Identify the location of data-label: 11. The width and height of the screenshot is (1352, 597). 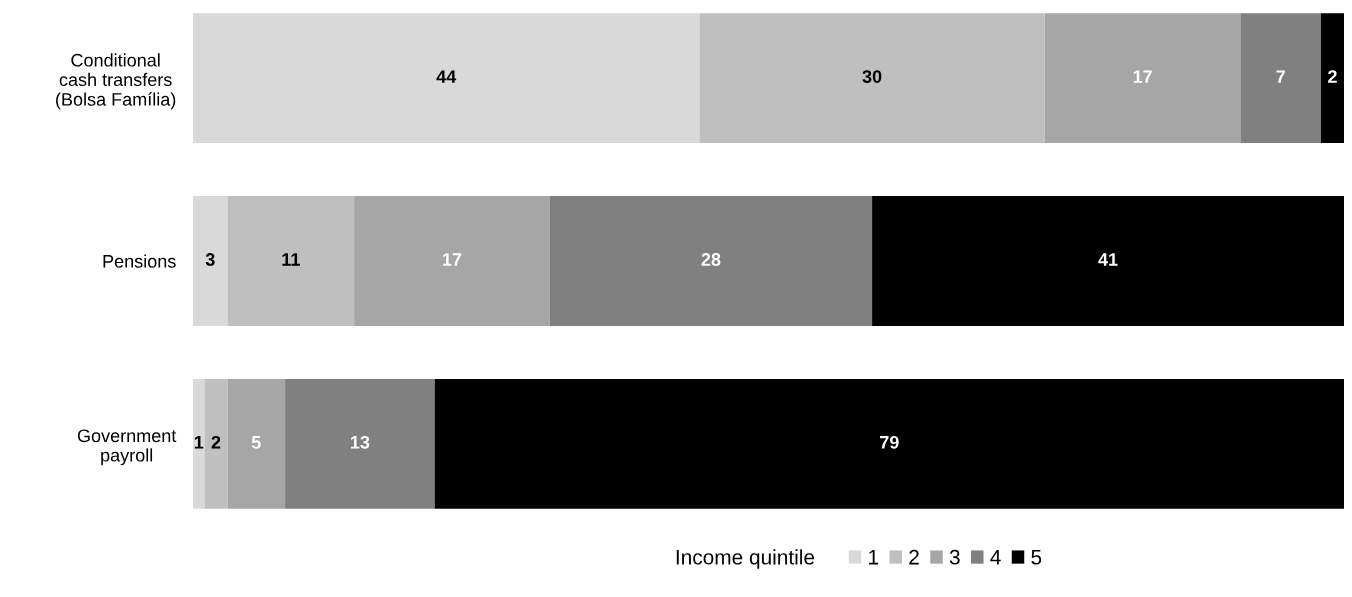
(291, 259).